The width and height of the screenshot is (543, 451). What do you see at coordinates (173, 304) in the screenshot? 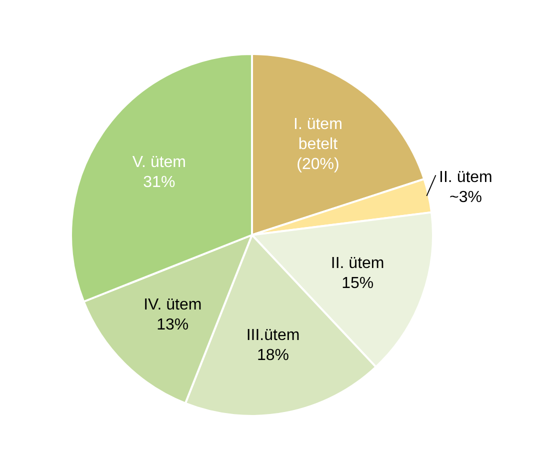
I see `slice-label: IV. ütem` at bounding box center [173, 304].